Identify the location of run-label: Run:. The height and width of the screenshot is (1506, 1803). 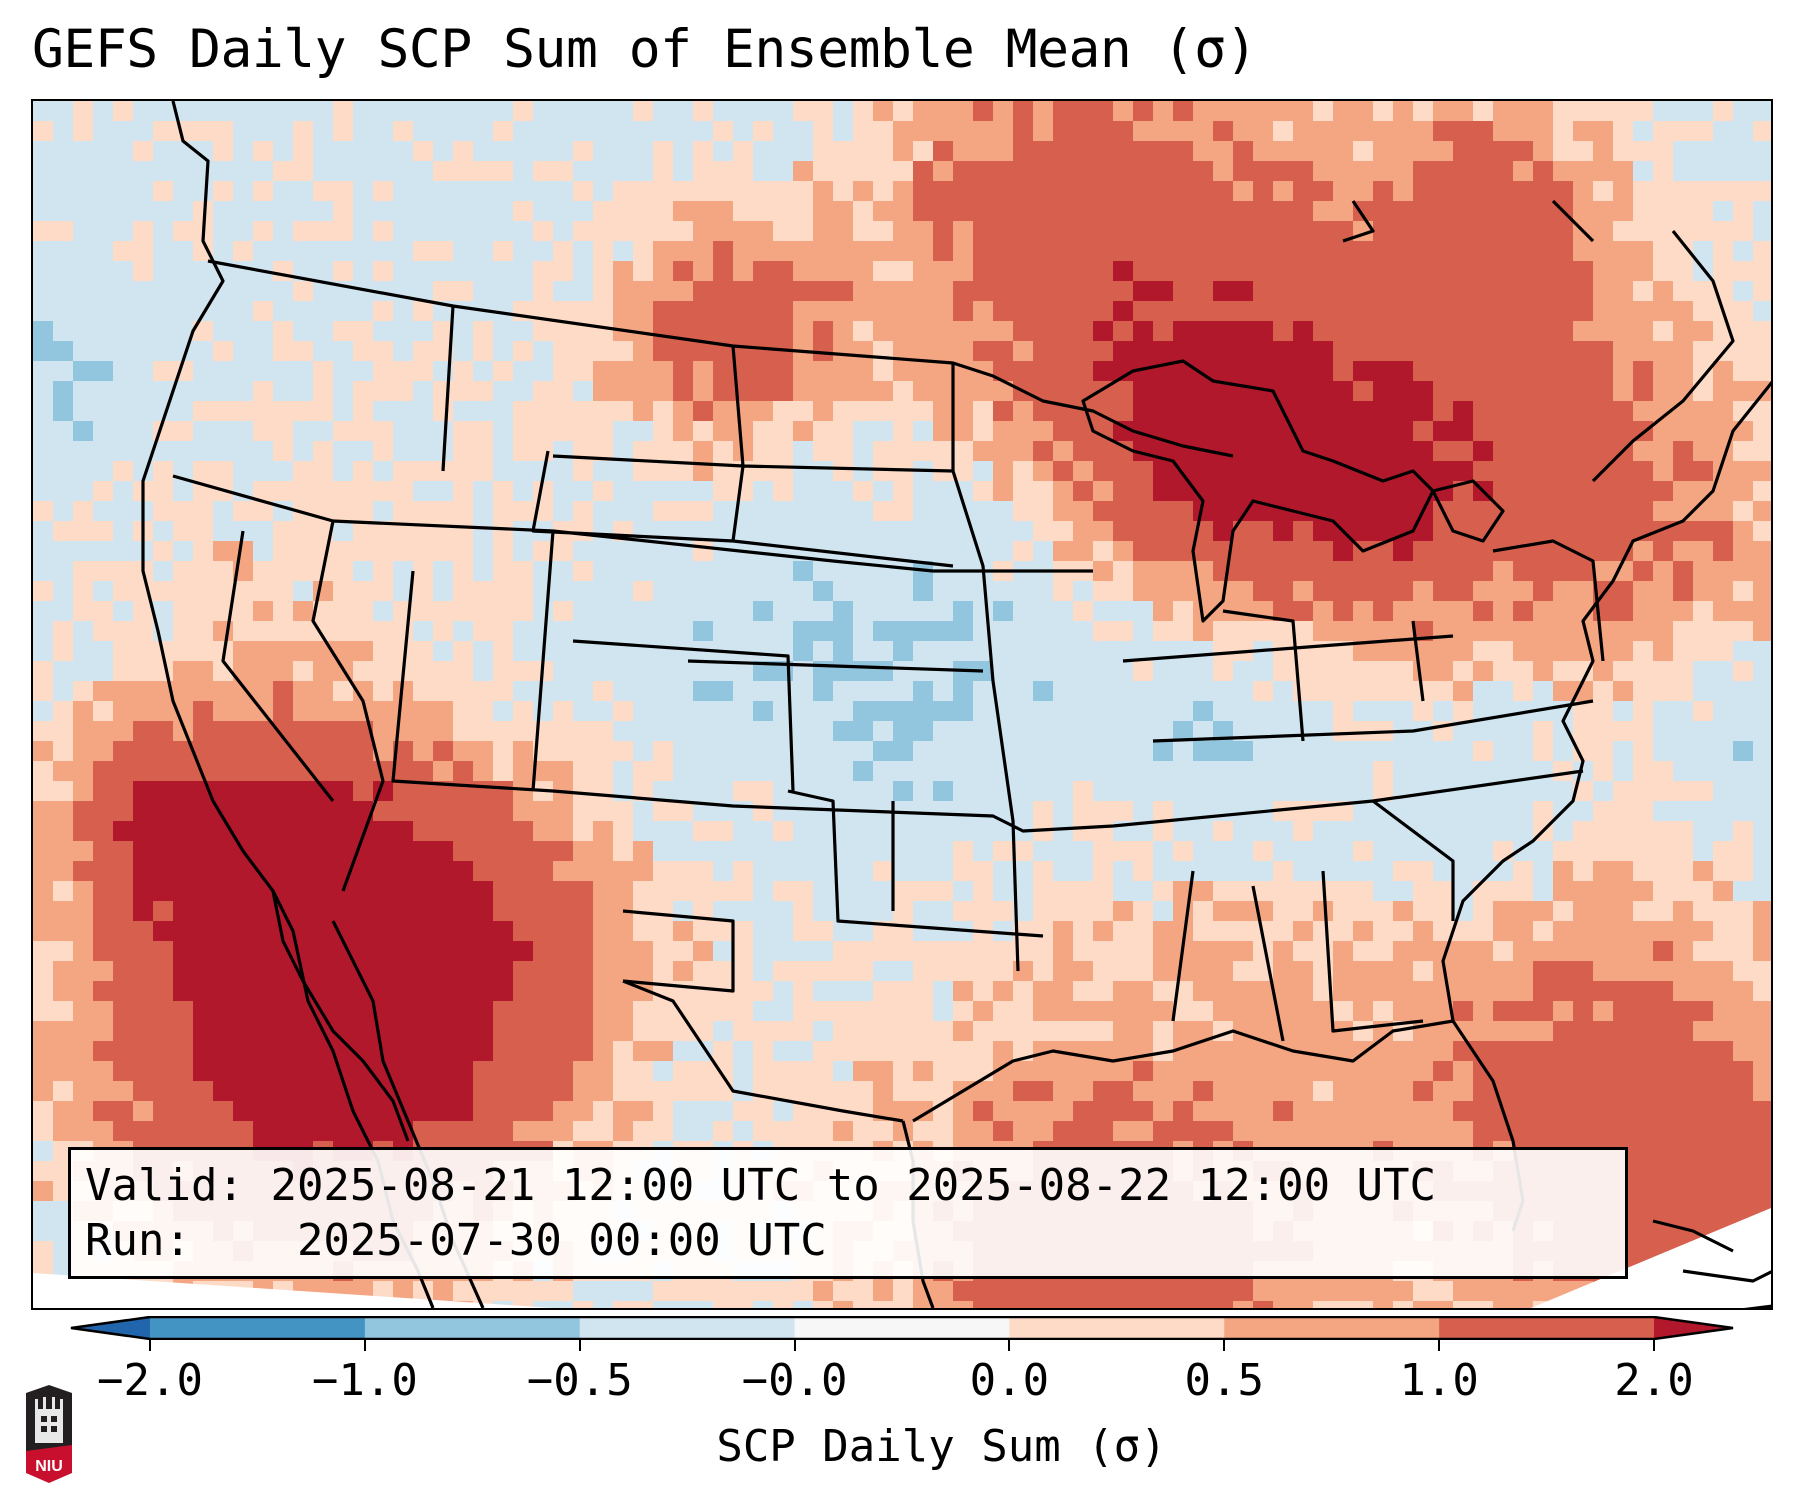
(138, 1240).